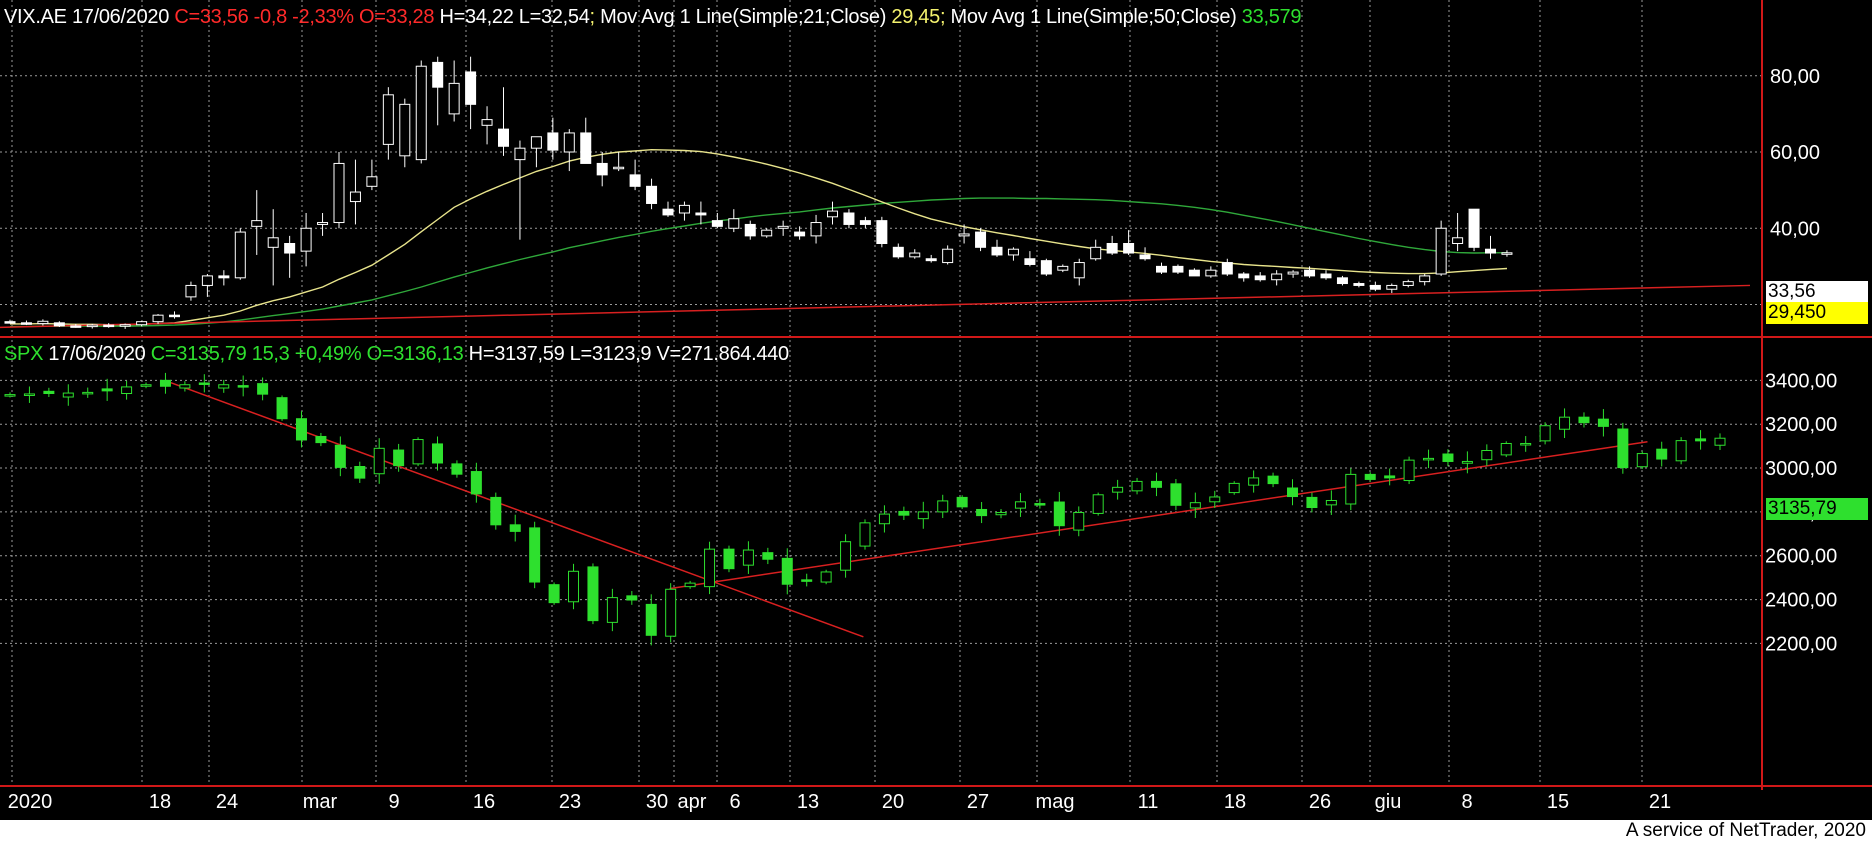 The image size is (1872, 844). What do you see at coordinates (227, 802) in the screenshot?
I see `x-tick-label: 24` at bounding box center [227, 802].